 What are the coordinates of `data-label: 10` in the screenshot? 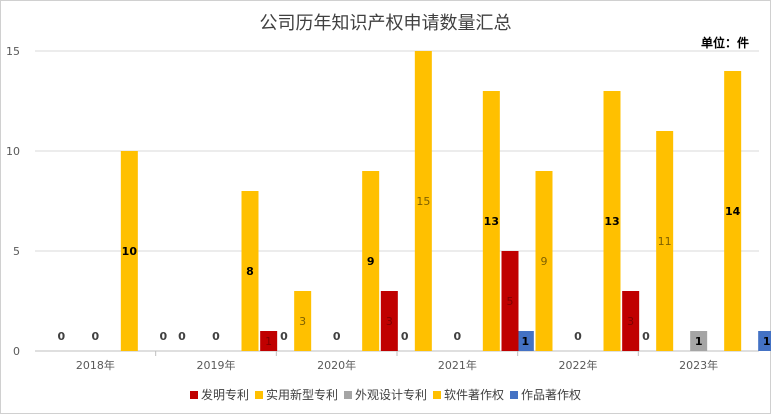 It's located at (130, 251).